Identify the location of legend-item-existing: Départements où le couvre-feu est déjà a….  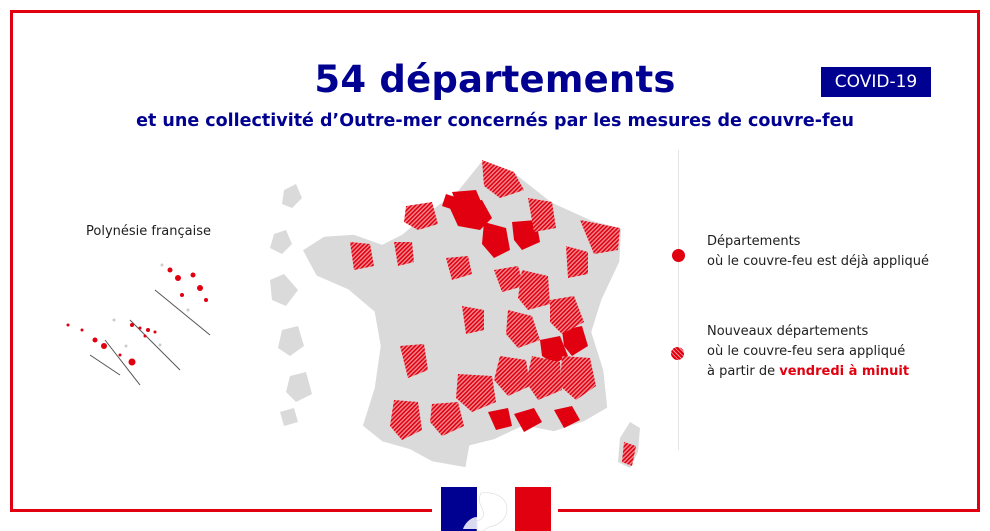
(818, 252).